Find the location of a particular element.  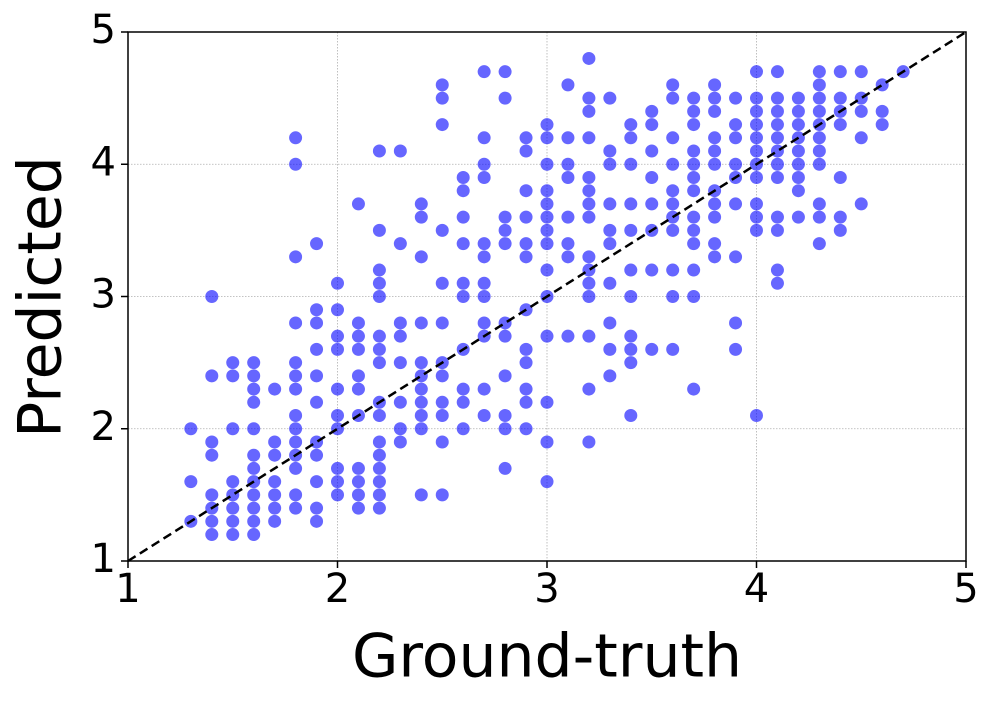

y-tick-label: 2 is located at coordinates (103, 427).